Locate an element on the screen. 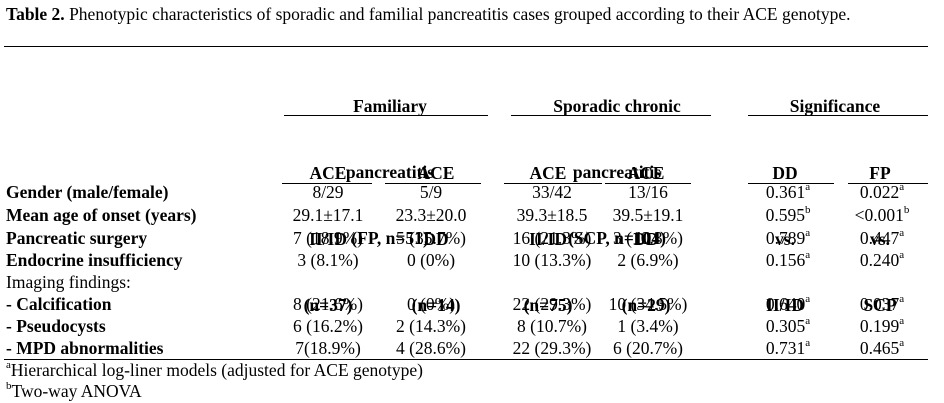 The height and width of the screenshot is (403, 944). cell-value: 0.731 is located at coordinates (785, 348).